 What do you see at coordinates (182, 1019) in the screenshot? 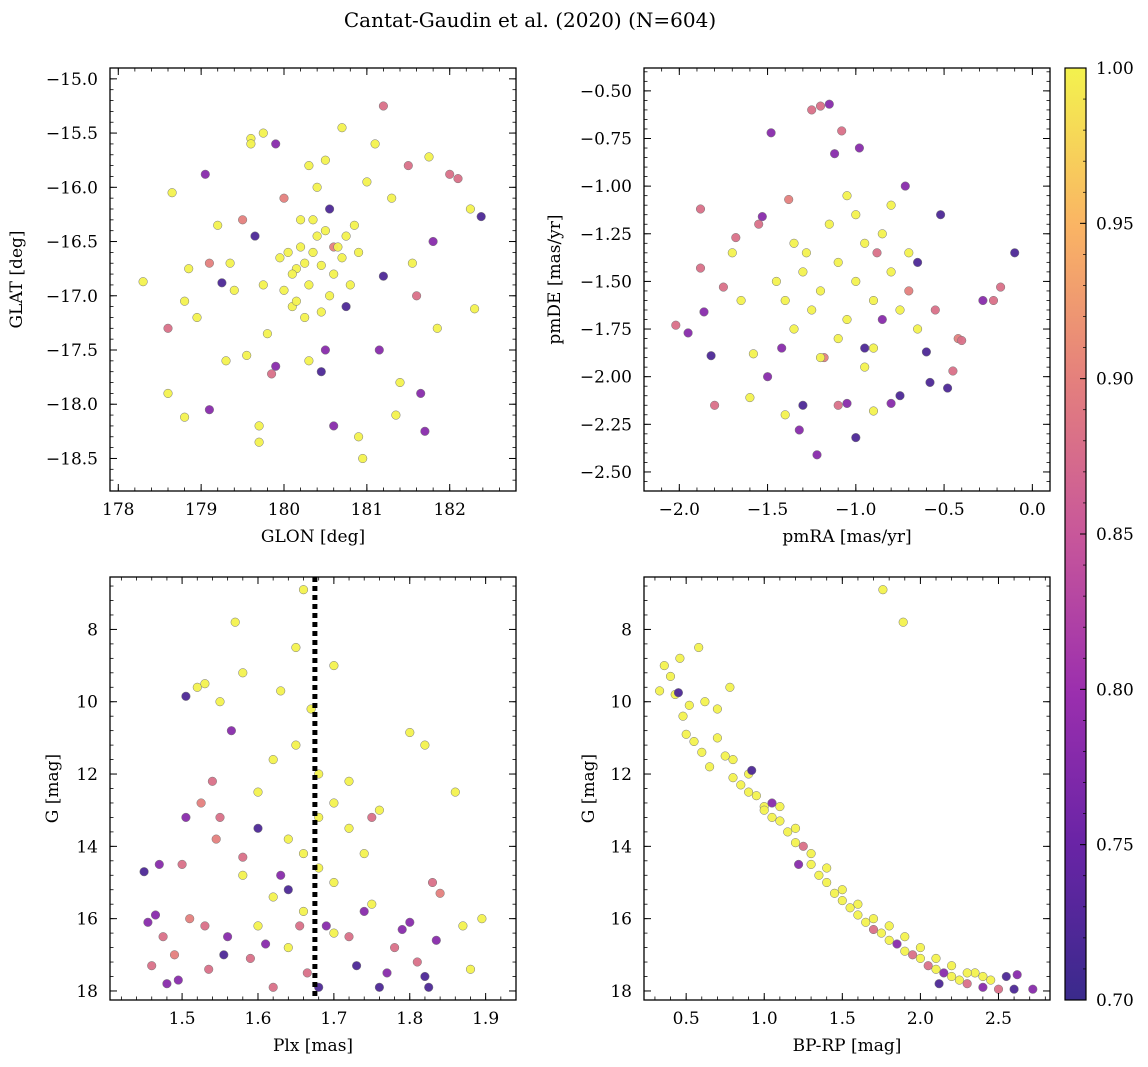
I see `x-tick-label: 1.5` at bounding box center [182, 1019].